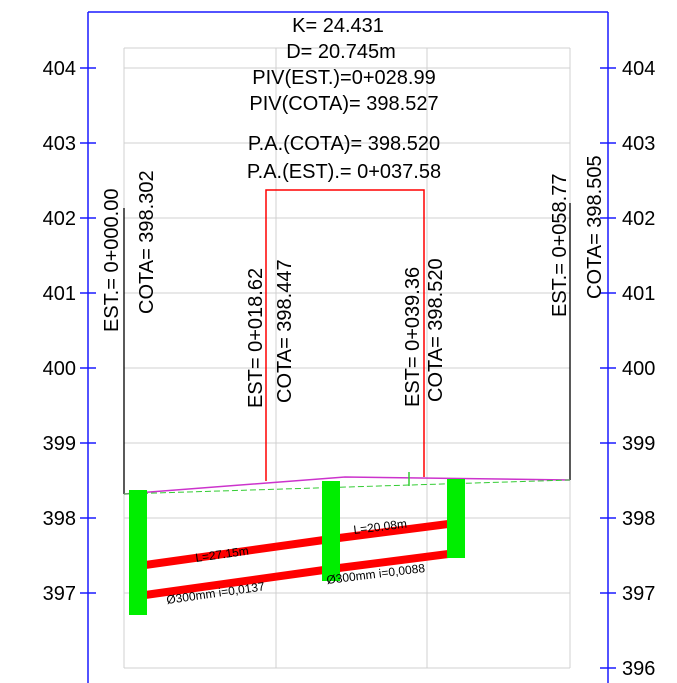 The height and width of the screenshot is (683, 677). I want to click on left-tick-399: 399, so click(59, 444).